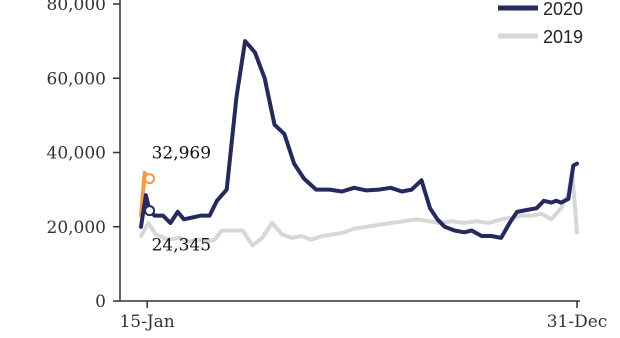 The width and height of the screenshot is (620, 338). I want to click on legend-label-2020: 2020, so click(563, 9).